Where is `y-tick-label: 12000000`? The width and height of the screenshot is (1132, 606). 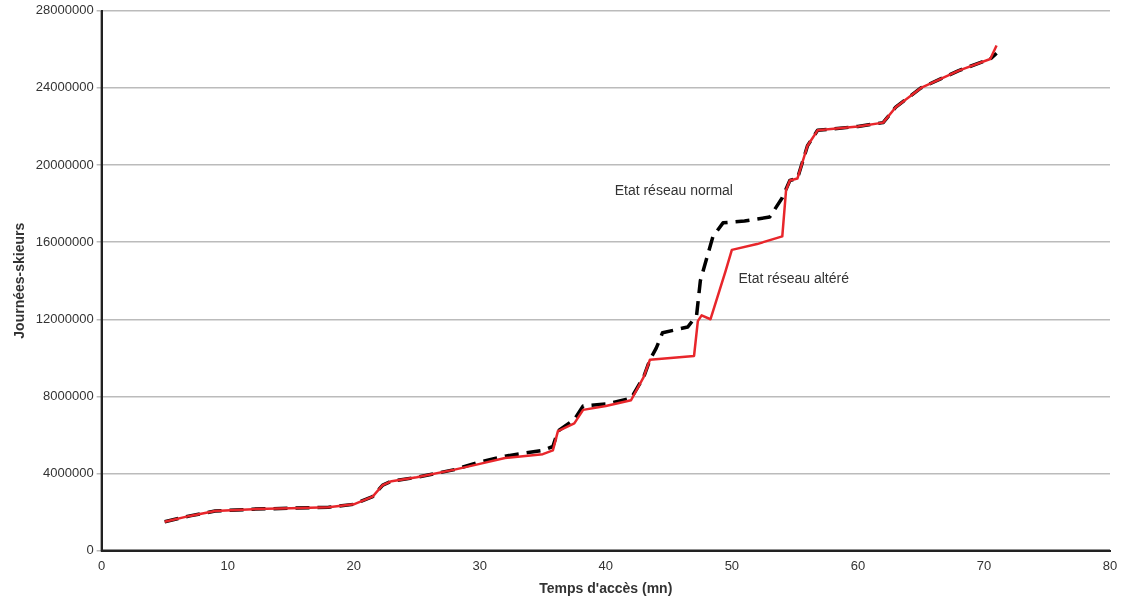
y-tick-label: 12000000 is located at coordinates (64, 318).